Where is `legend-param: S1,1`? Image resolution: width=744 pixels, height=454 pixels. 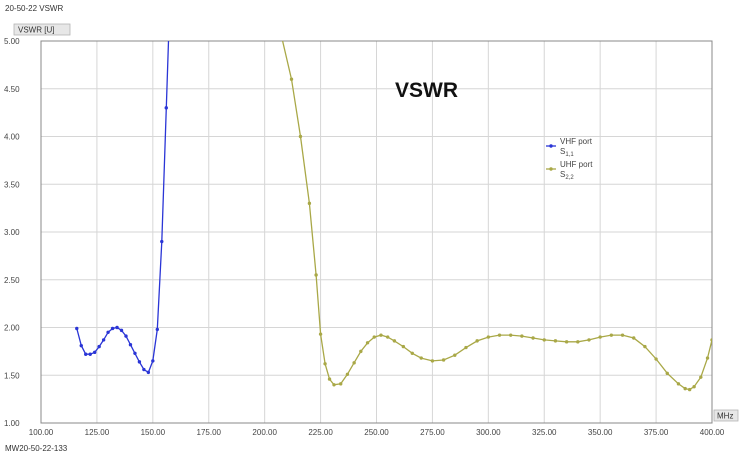
legend-param: S1,1 is located at coordinates (567, 152).